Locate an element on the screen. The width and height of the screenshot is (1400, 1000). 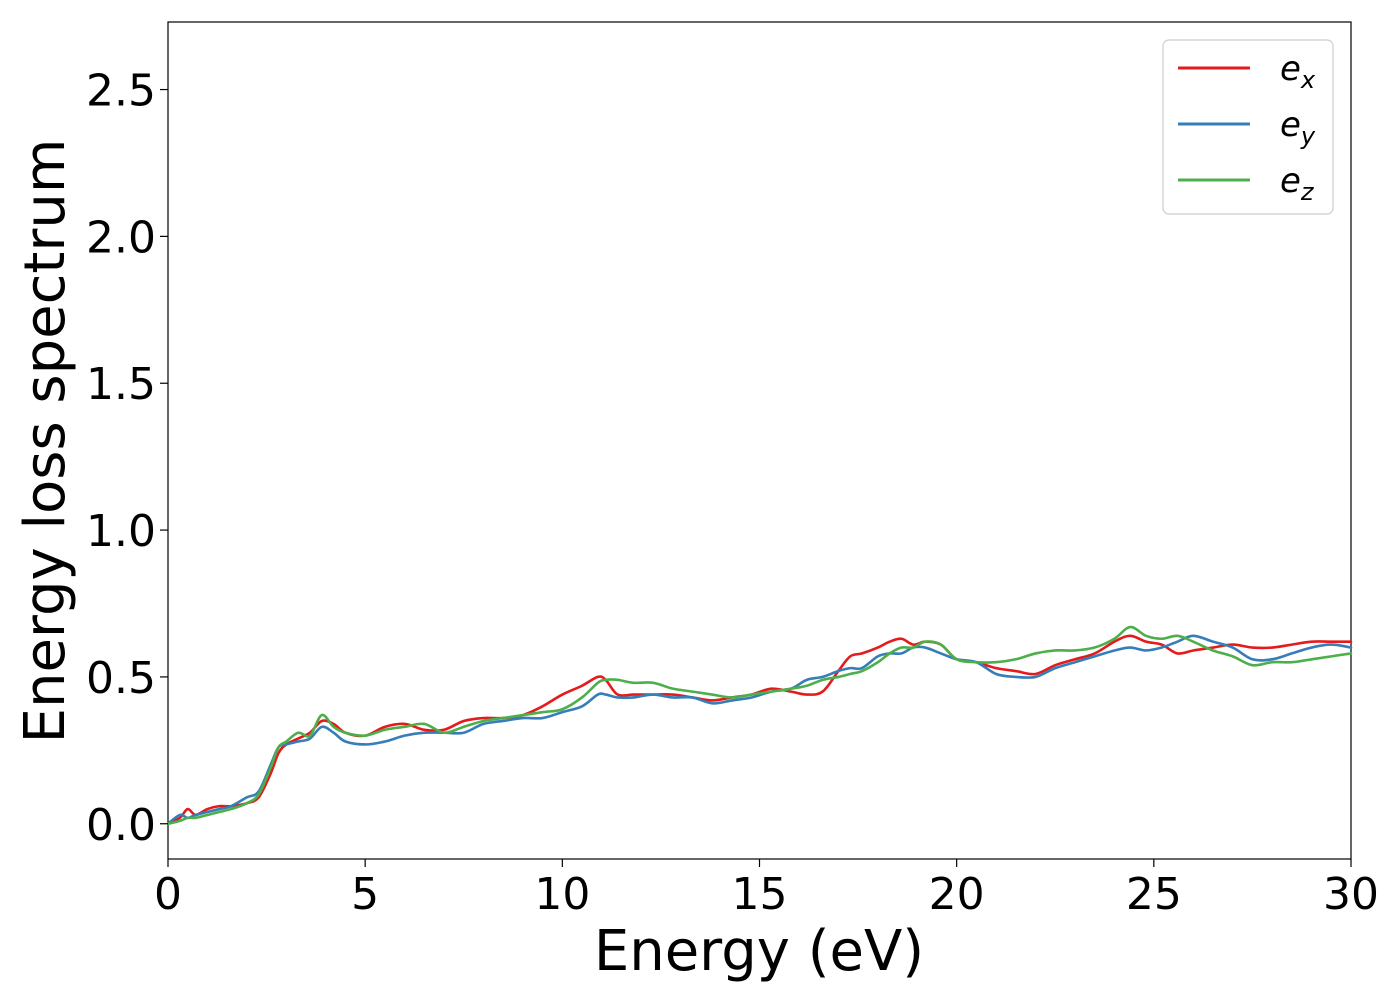
y-tick-label: 0.5 is located at coordinates (121, 678).